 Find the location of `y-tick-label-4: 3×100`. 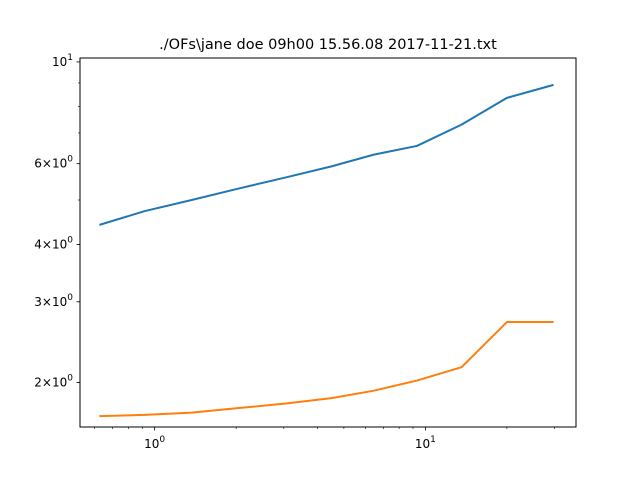

y-tick-label-4: 3×100 is located at coordinates (53, 301).